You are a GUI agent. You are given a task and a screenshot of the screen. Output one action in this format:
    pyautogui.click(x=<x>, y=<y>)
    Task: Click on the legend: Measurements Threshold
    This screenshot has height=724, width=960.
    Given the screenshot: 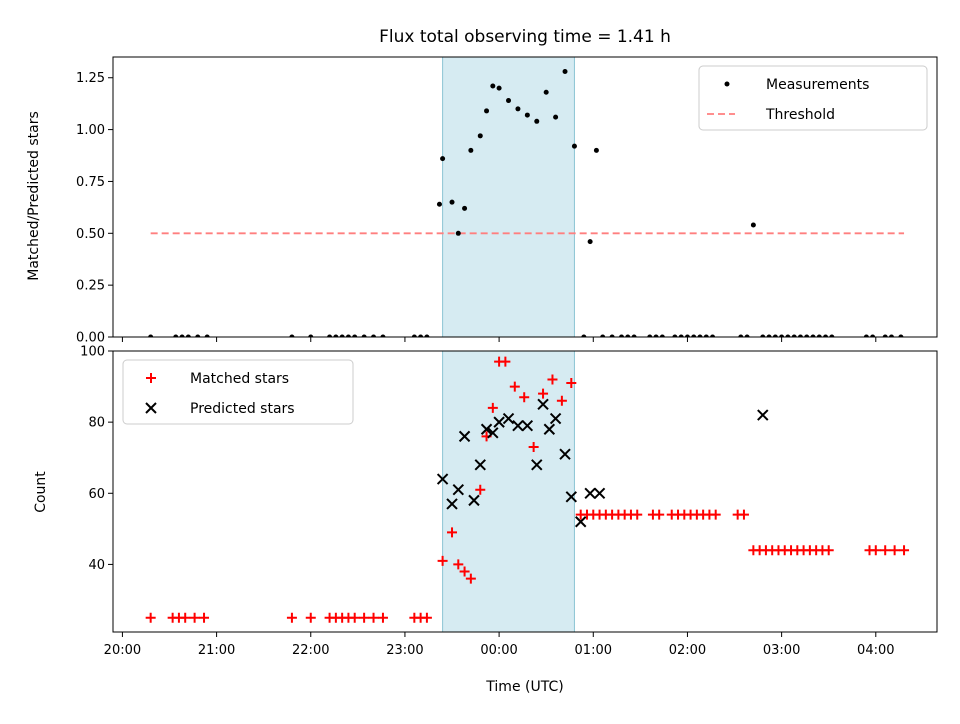 What is the action you would take?
    pyautogui.click(x=813, y=98)
    